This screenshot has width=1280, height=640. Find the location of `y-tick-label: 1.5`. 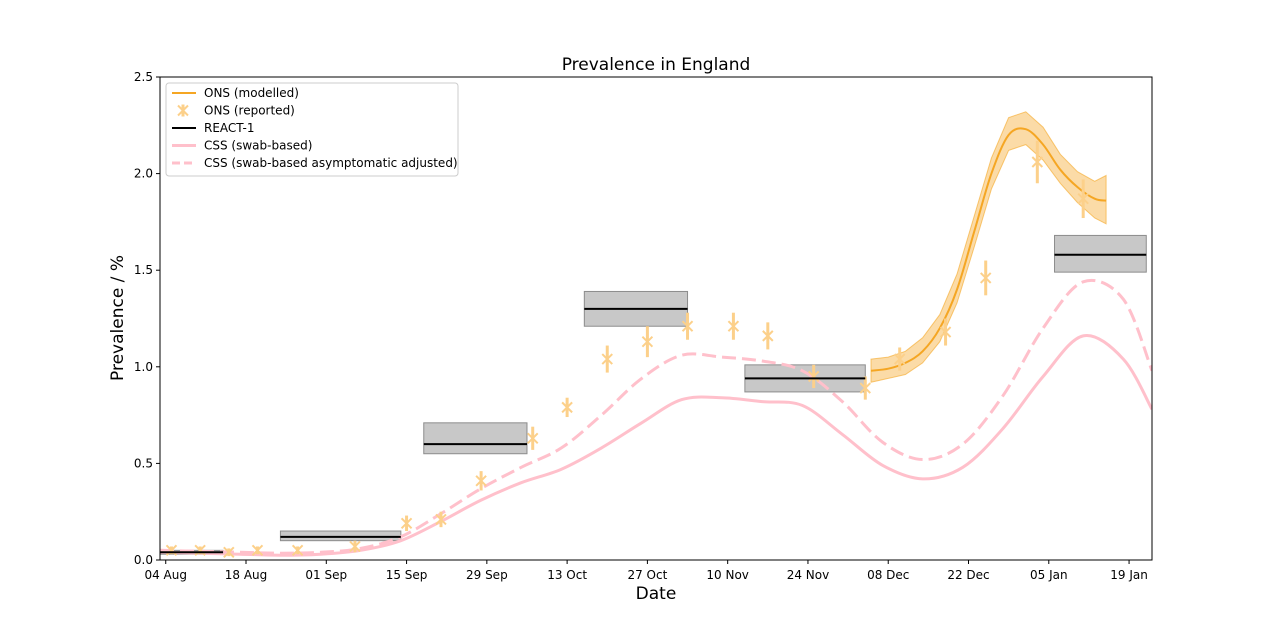

y-tick-label: 1.5 is located at coordinates (143, 270).